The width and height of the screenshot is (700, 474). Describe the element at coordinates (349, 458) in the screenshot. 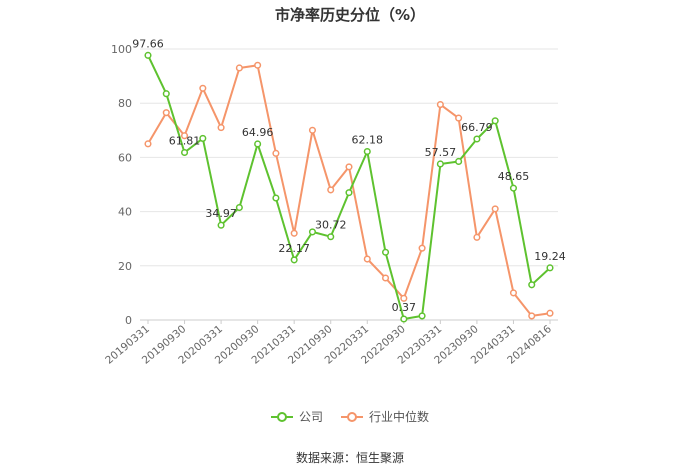

I see `data-source: 数据来源：恒生聚源` at that location.